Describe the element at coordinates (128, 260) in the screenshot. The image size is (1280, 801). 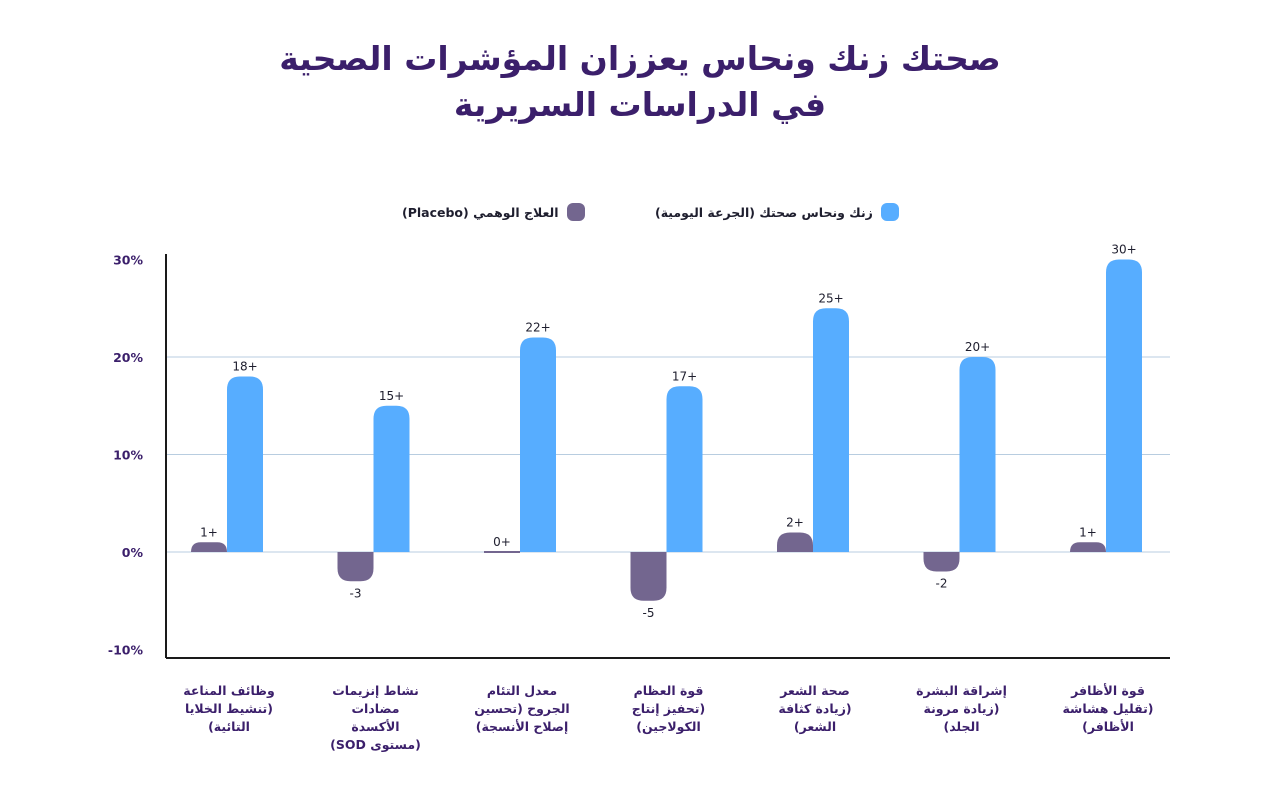
I see `y-tick-label: 30%` at that location.